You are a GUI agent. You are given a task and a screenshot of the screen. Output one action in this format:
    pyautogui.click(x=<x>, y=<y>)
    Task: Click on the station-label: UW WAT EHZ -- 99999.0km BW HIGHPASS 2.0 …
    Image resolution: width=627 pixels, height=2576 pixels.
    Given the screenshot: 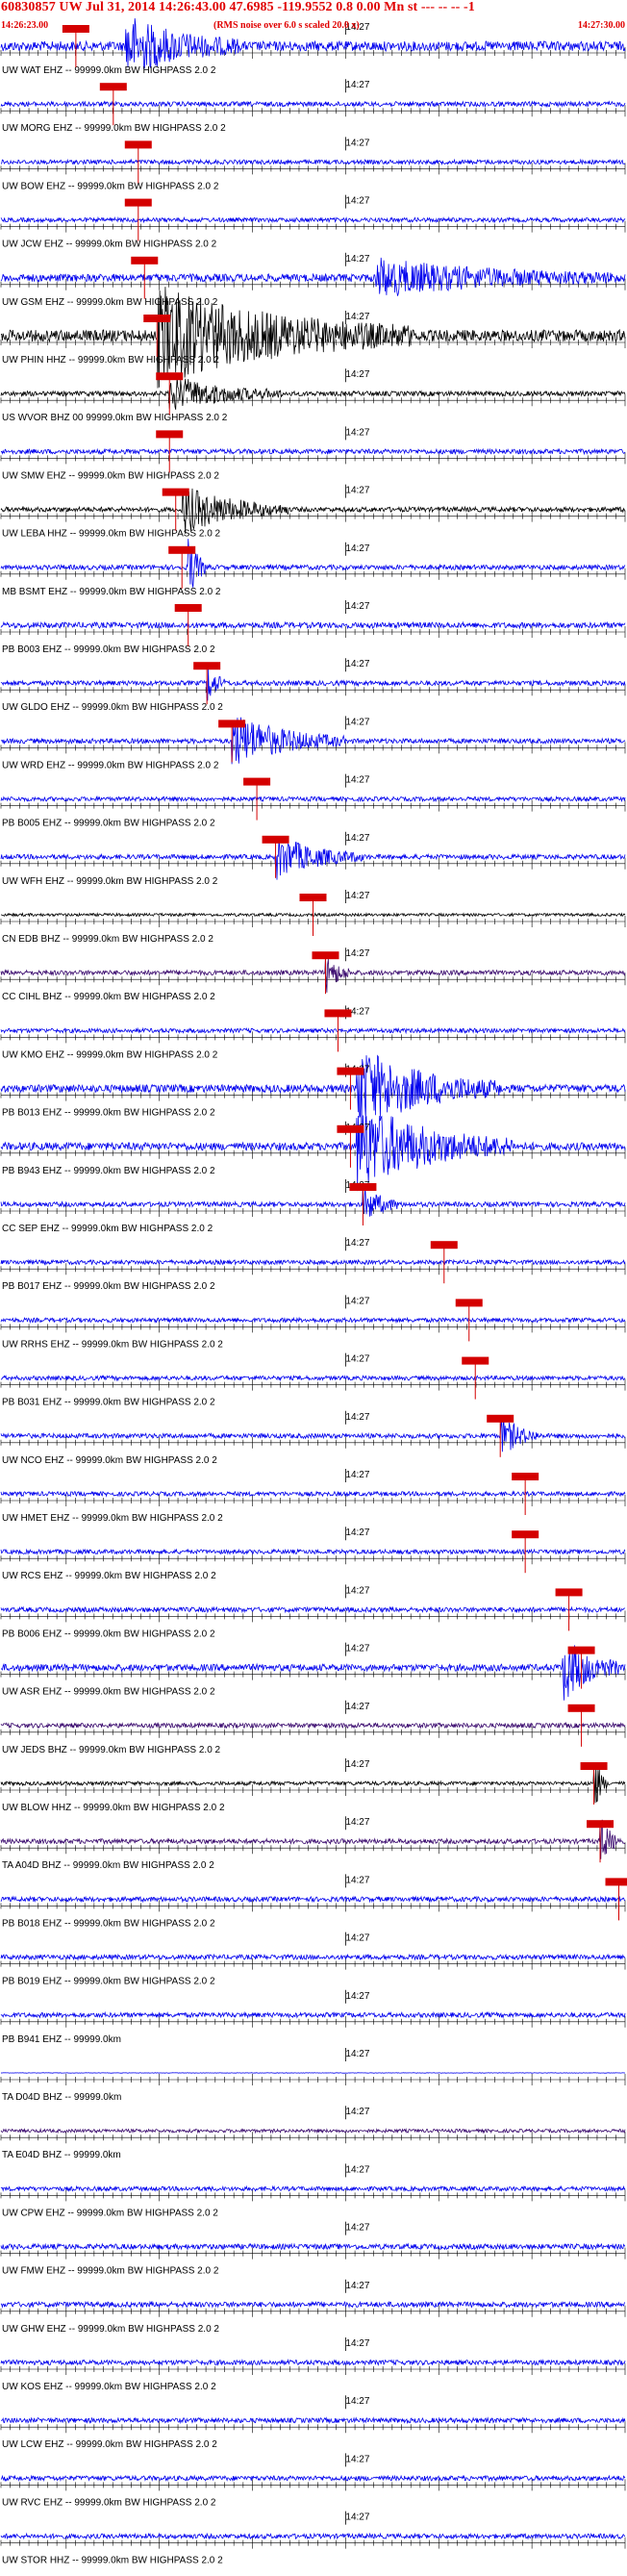 What is the action you would take?
    pyautogui.click(x=109, y=70)
    